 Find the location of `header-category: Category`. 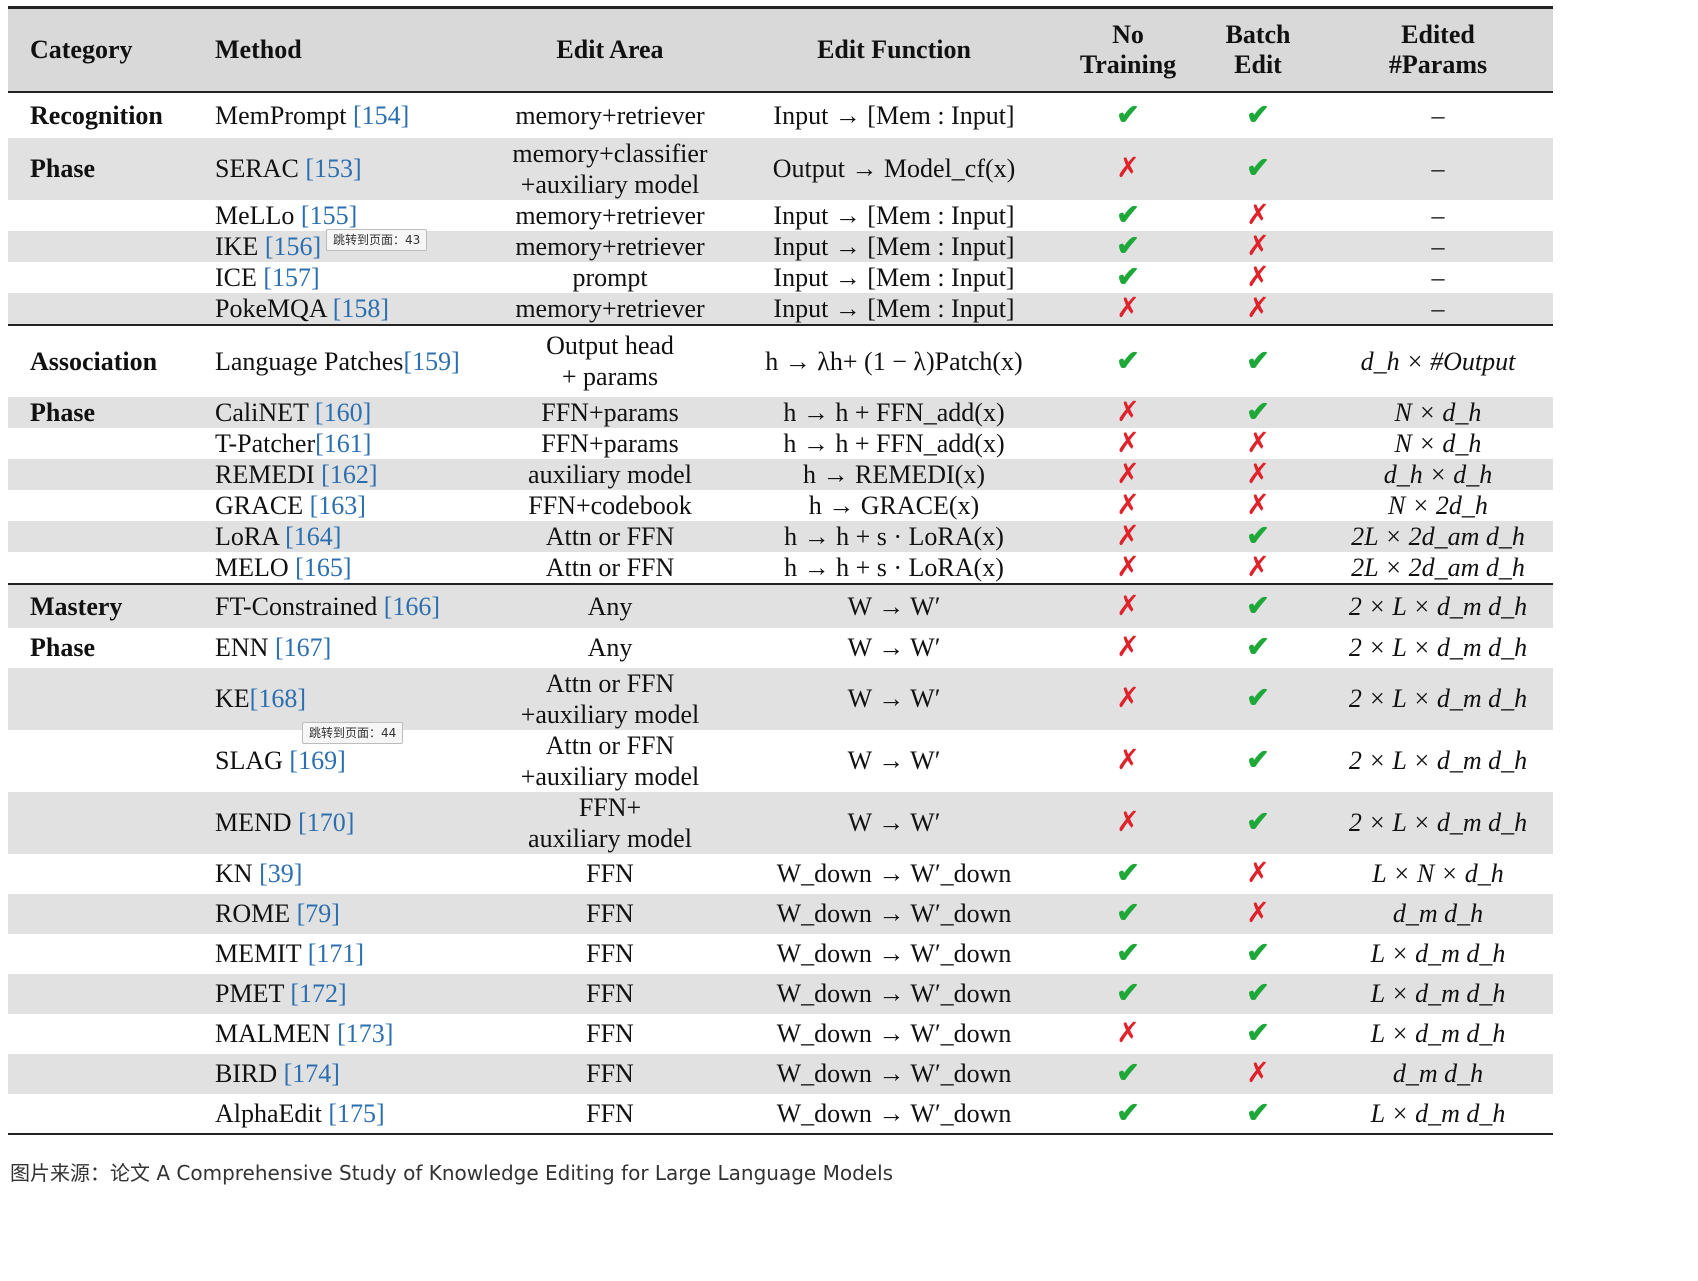

header-category: Category is located at coordinates (106, 49).